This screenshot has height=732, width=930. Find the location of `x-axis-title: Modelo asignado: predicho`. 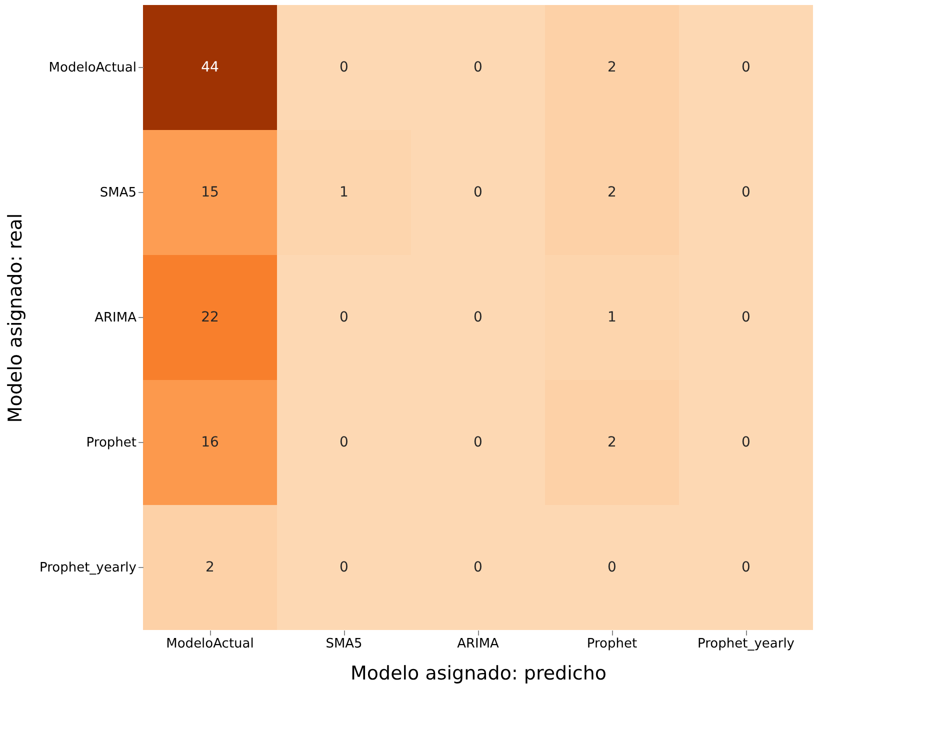

x-axis-title: Modelo asignado: predicho is located at coordinates (478, 673).